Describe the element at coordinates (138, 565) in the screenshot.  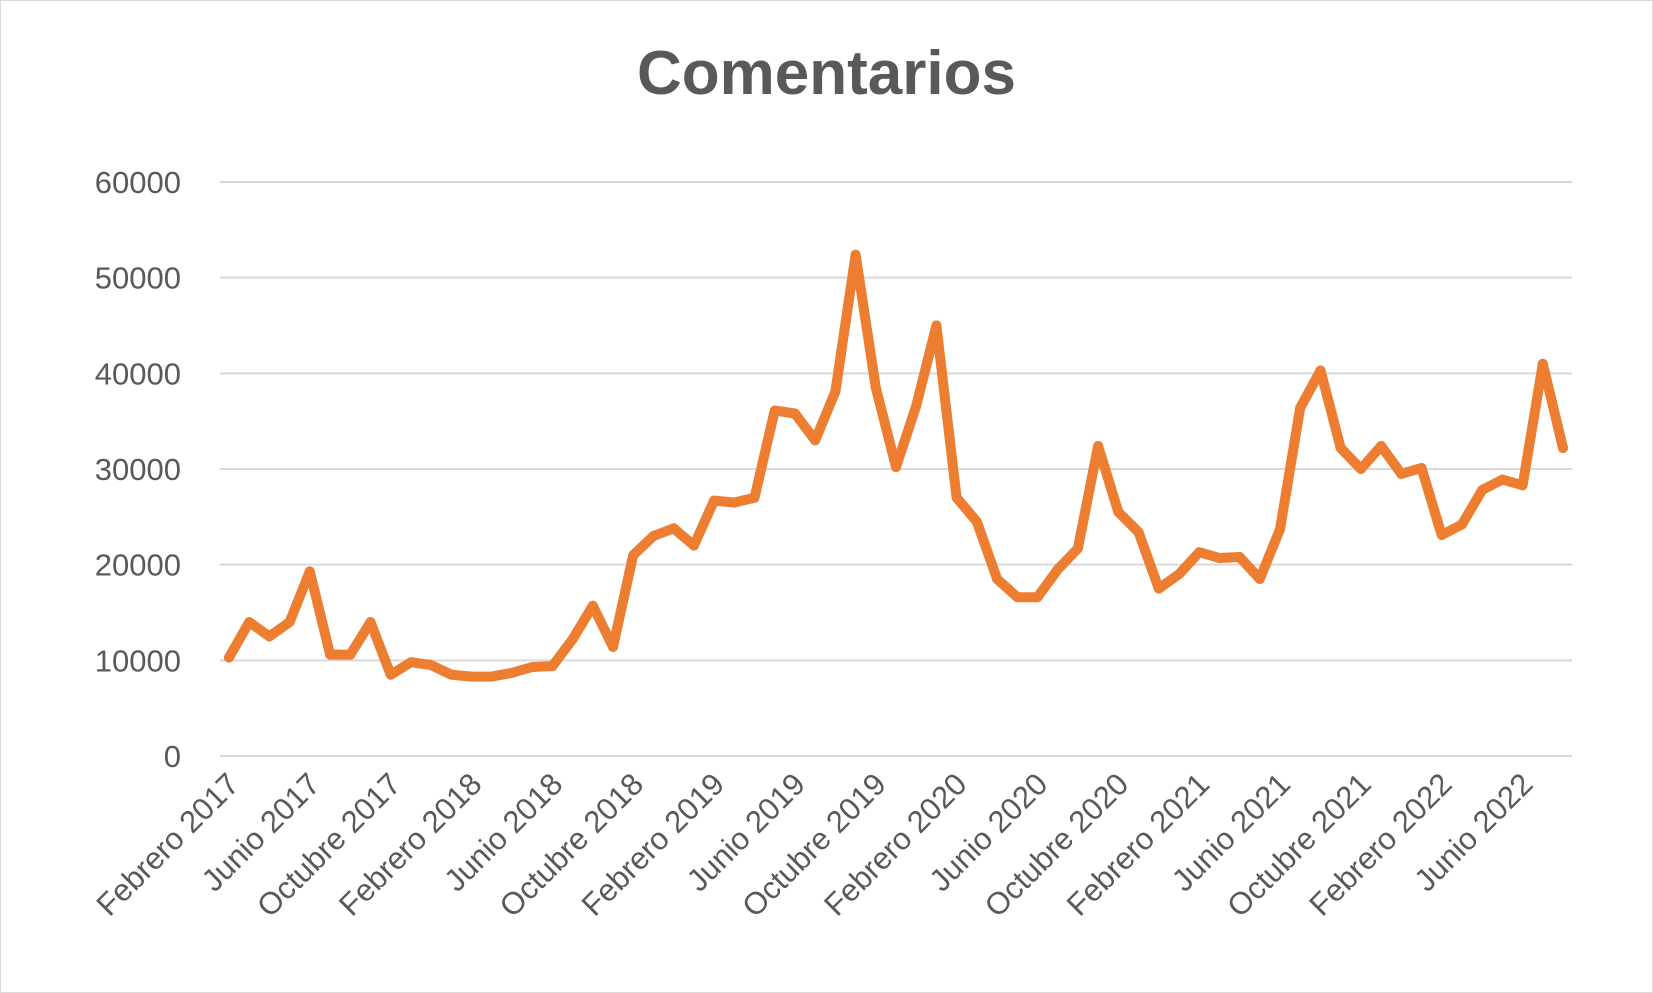
I see `y-tick-label: 20000` at that location.